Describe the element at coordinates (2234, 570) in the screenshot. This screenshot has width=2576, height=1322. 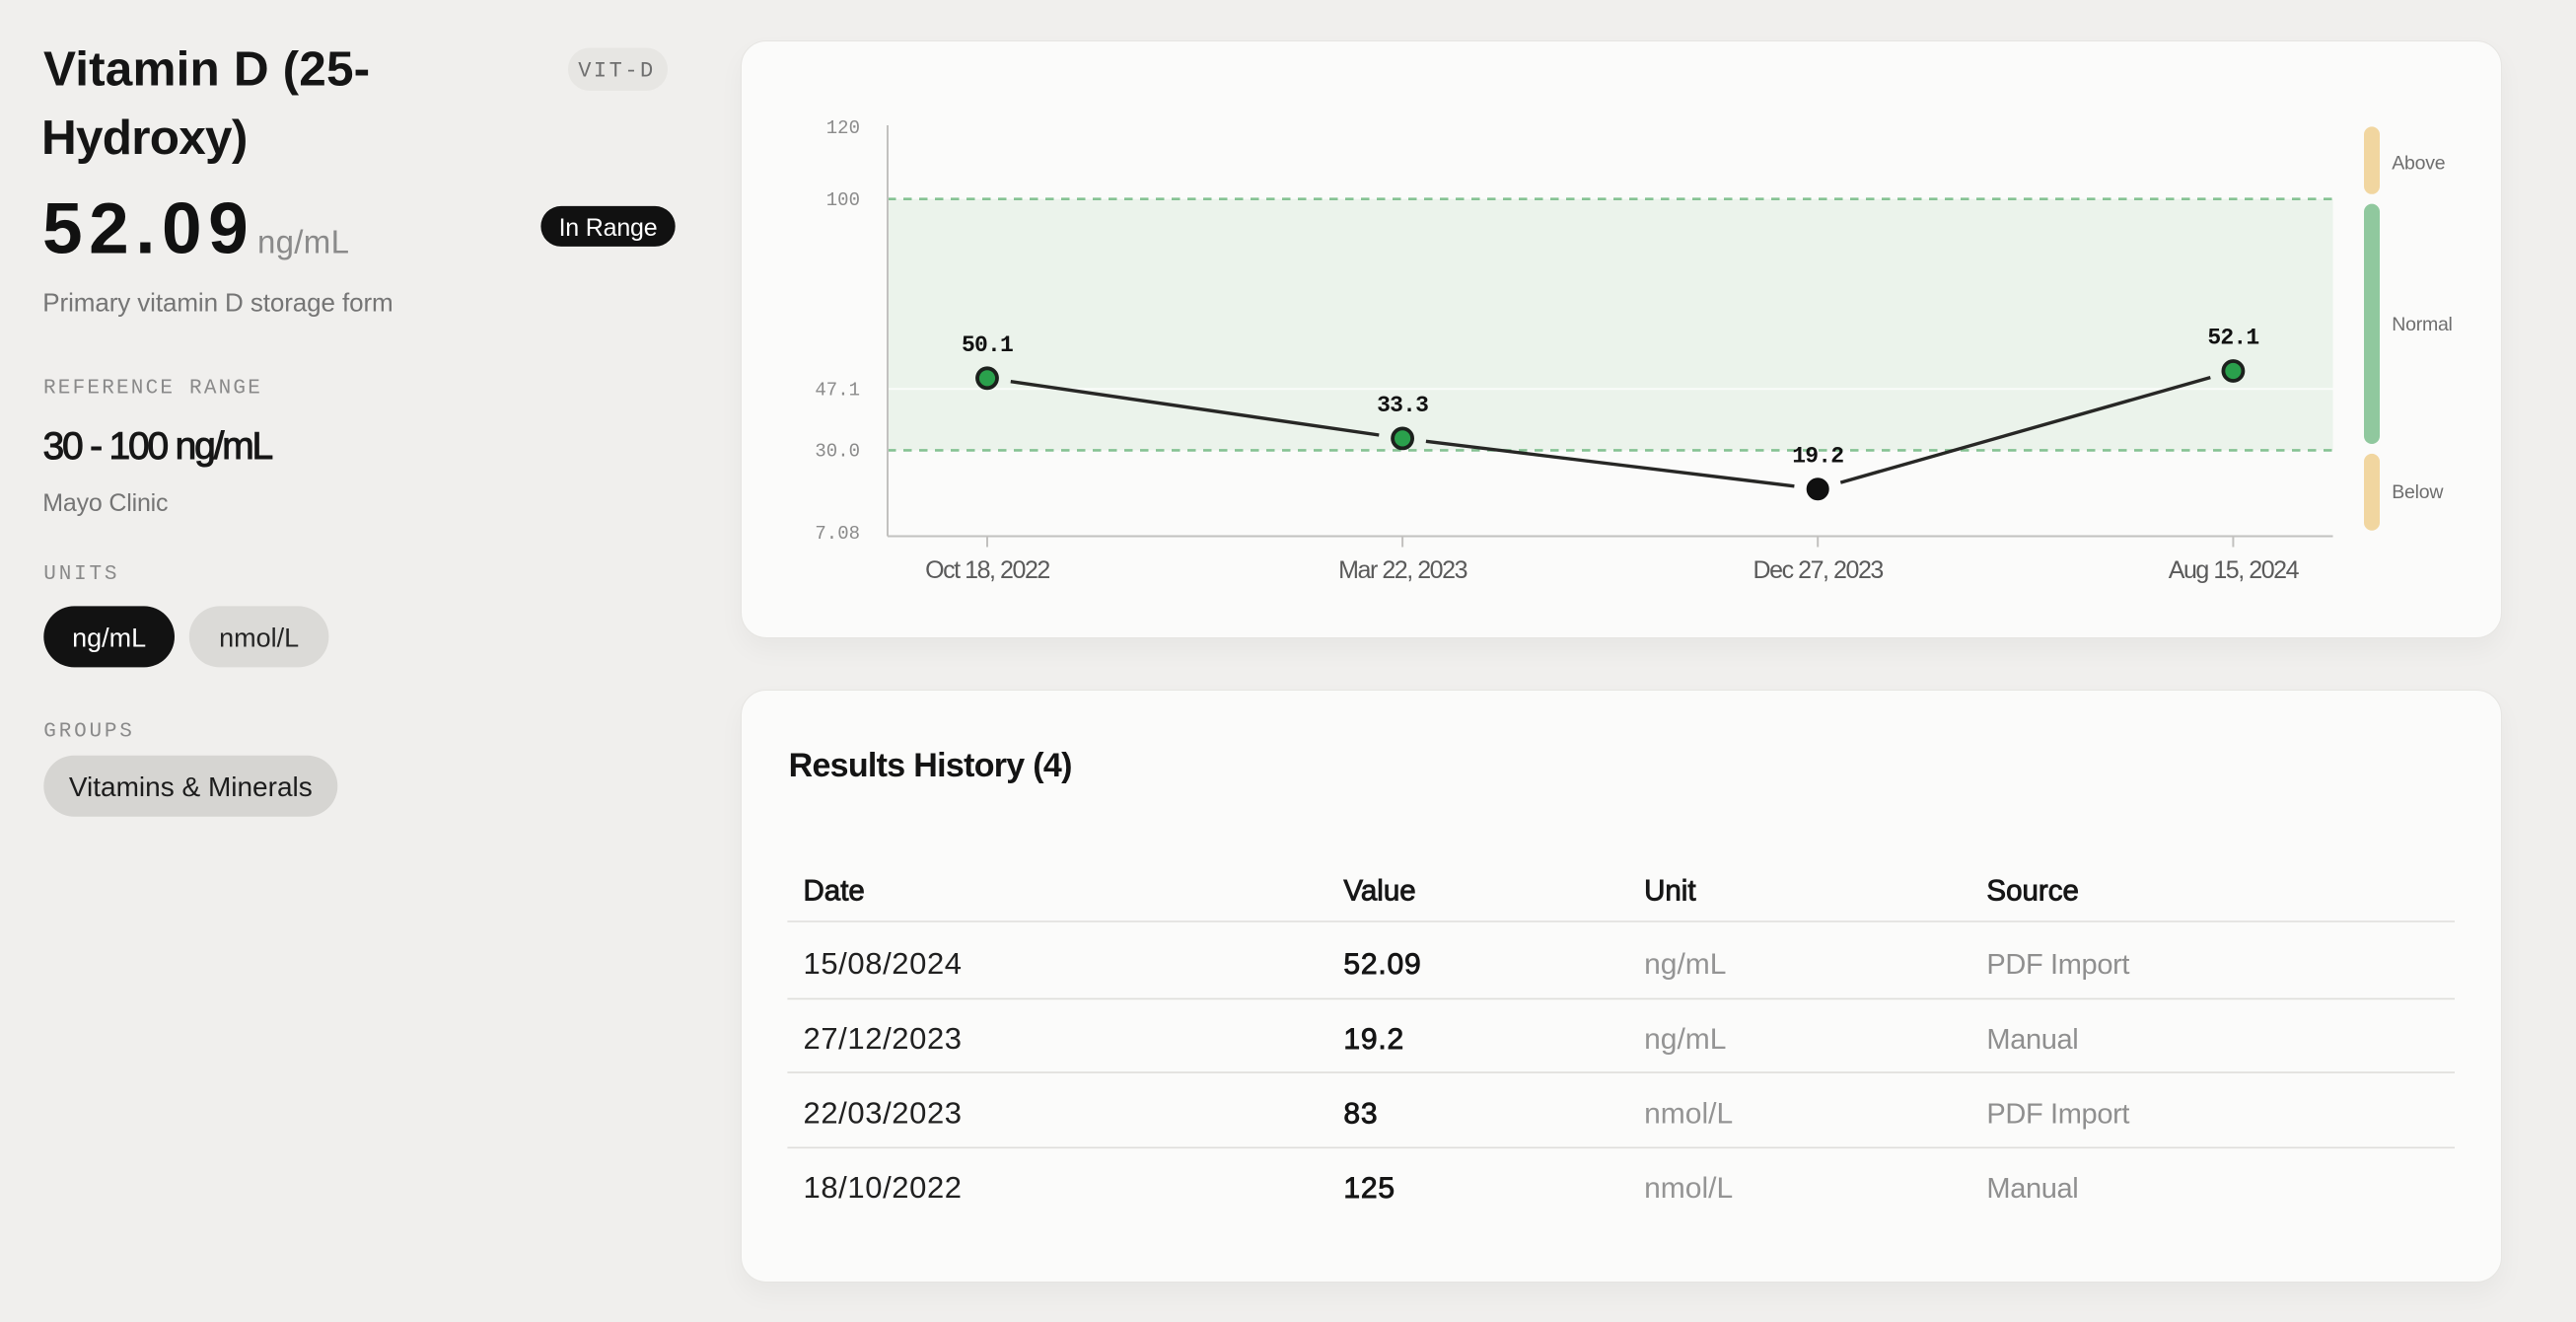
I see `svg-text: Aug 15, 2024` at that location.